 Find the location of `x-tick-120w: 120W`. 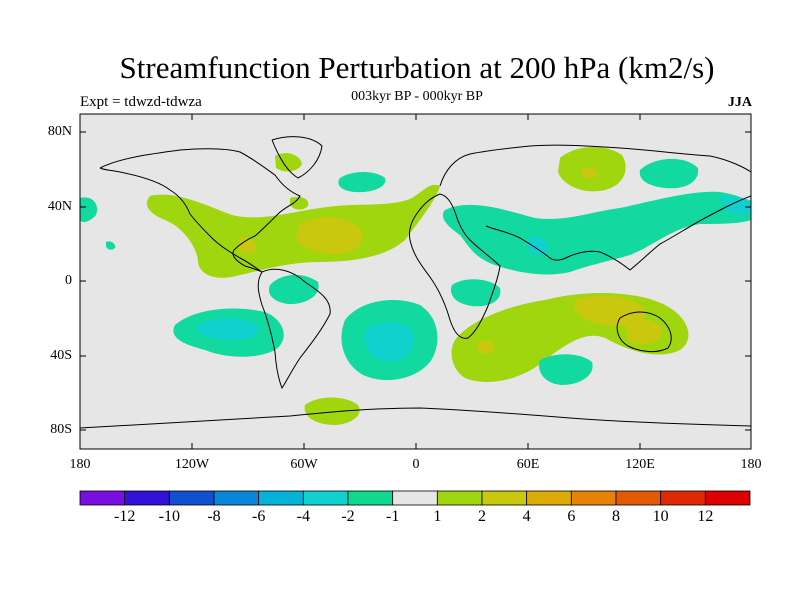

x-tick-120w: 120W is located at coordinates (192, 464).